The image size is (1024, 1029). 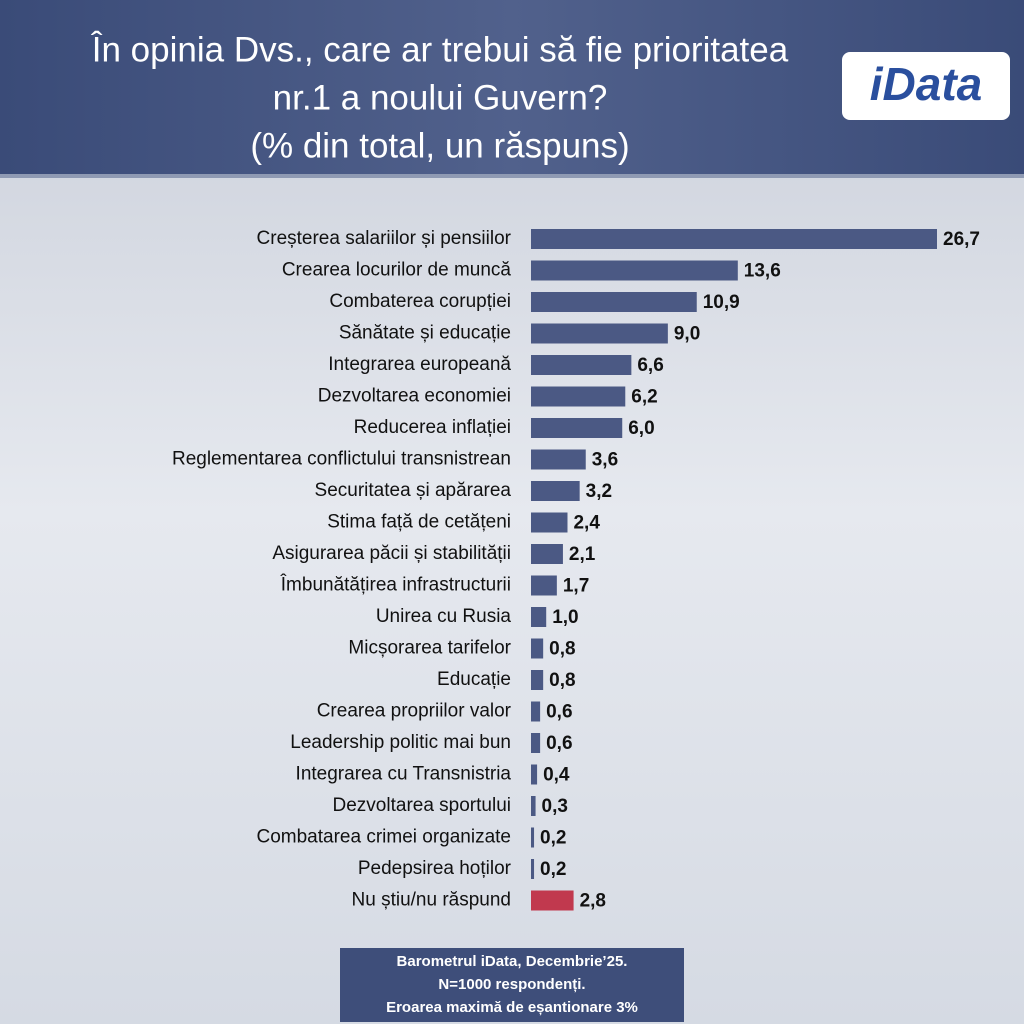 What do you see at coordinates (341, 459) in the screenshot?
I see `category-label: Reglementarea conflictului transnistrean` at bounding box center [341, 459].